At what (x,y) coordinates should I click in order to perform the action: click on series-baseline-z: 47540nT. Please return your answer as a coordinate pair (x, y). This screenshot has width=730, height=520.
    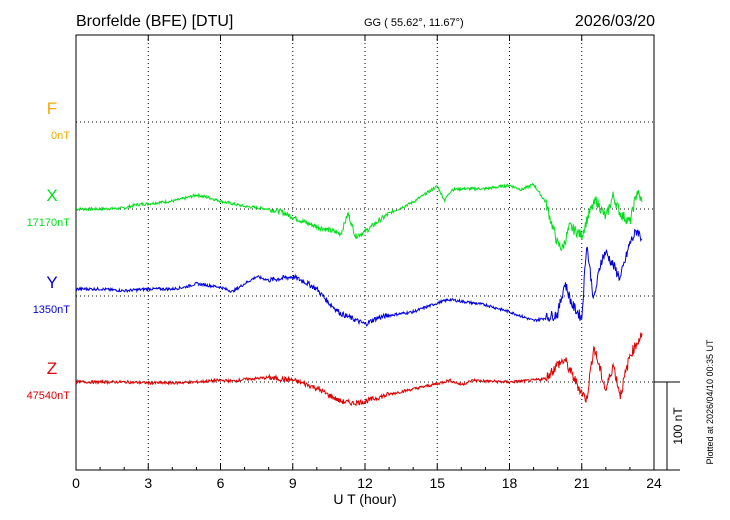
    Looking at the image, I should click on (49, 396).